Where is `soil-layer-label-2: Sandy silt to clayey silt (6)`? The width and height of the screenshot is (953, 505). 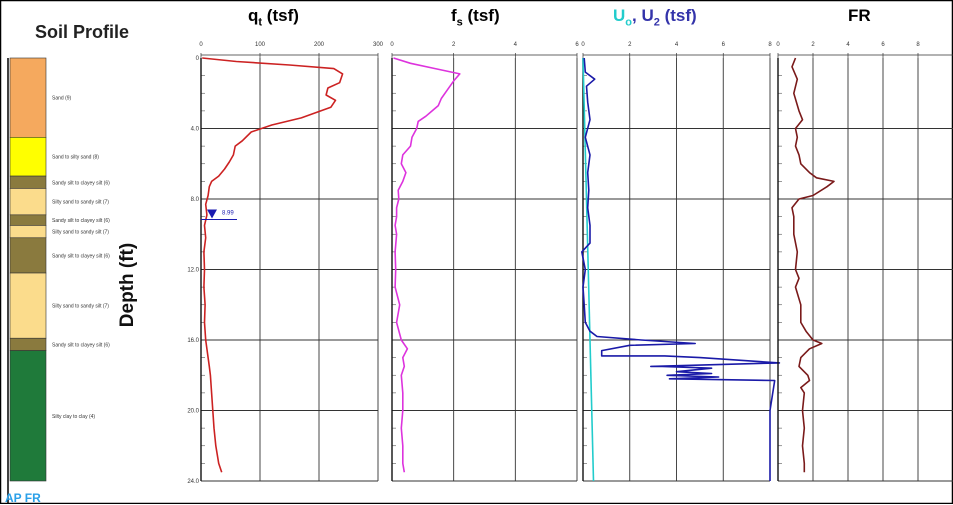 soil-layer-label-2: Sandy silt to clayey silt (6) is located at coordinates (81, 183).